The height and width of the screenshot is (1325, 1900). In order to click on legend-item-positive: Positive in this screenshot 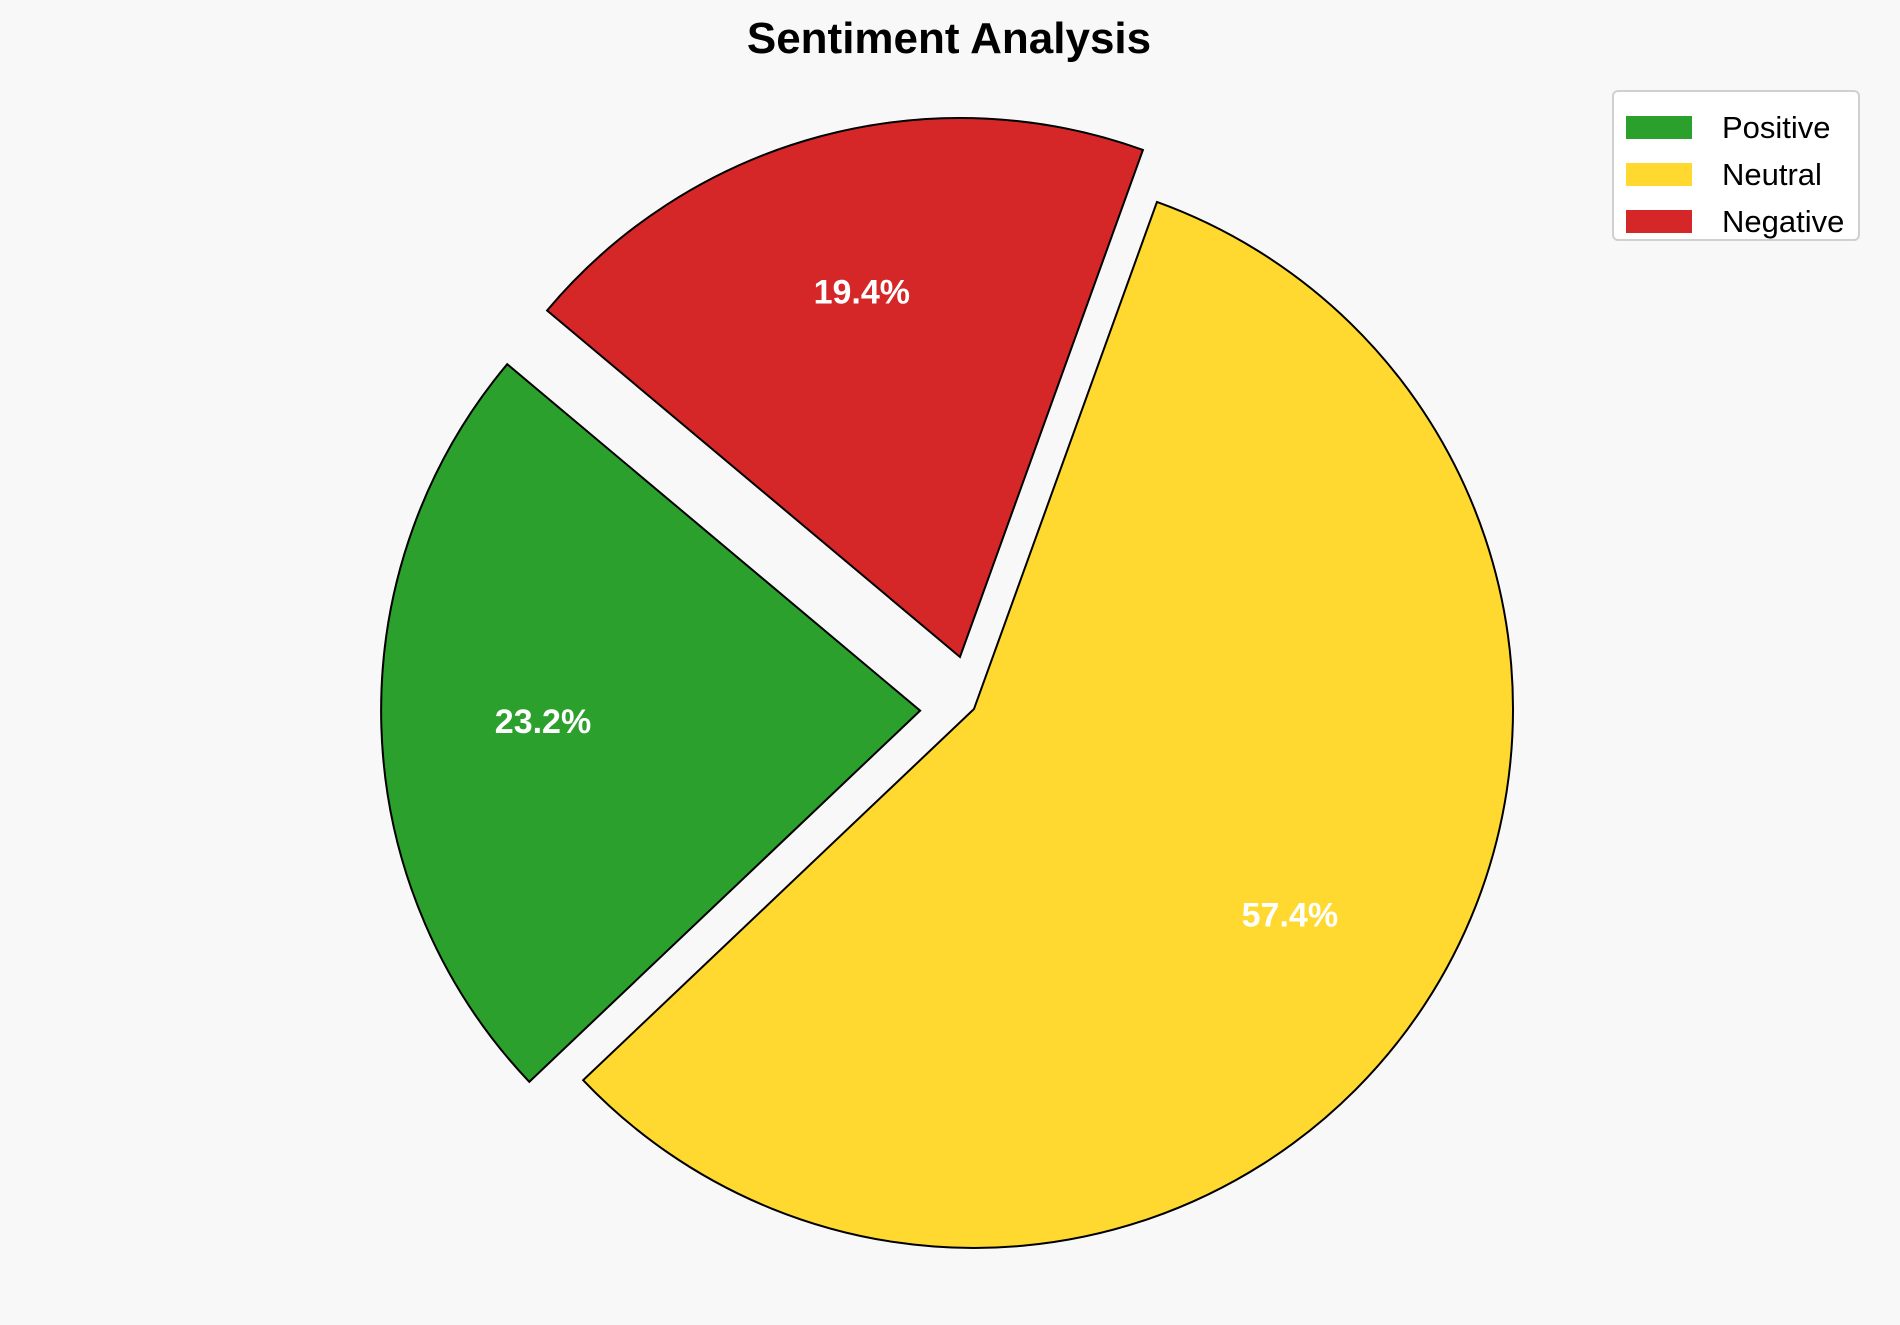, I will do `click(1742, 127)`.